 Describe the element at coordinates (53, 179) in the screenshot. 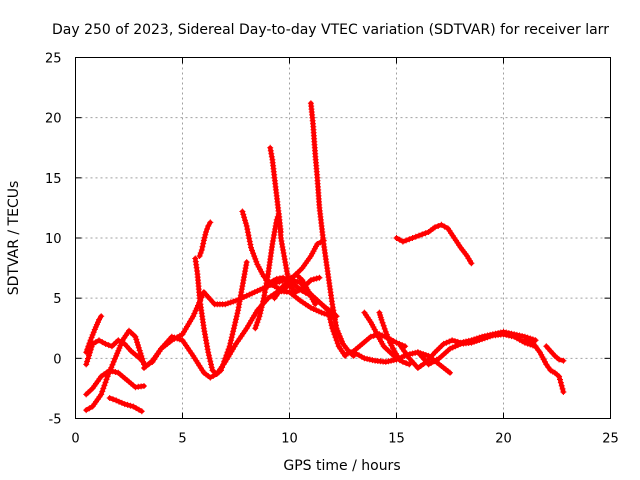

I see `y-tick-label: 15` at that location.